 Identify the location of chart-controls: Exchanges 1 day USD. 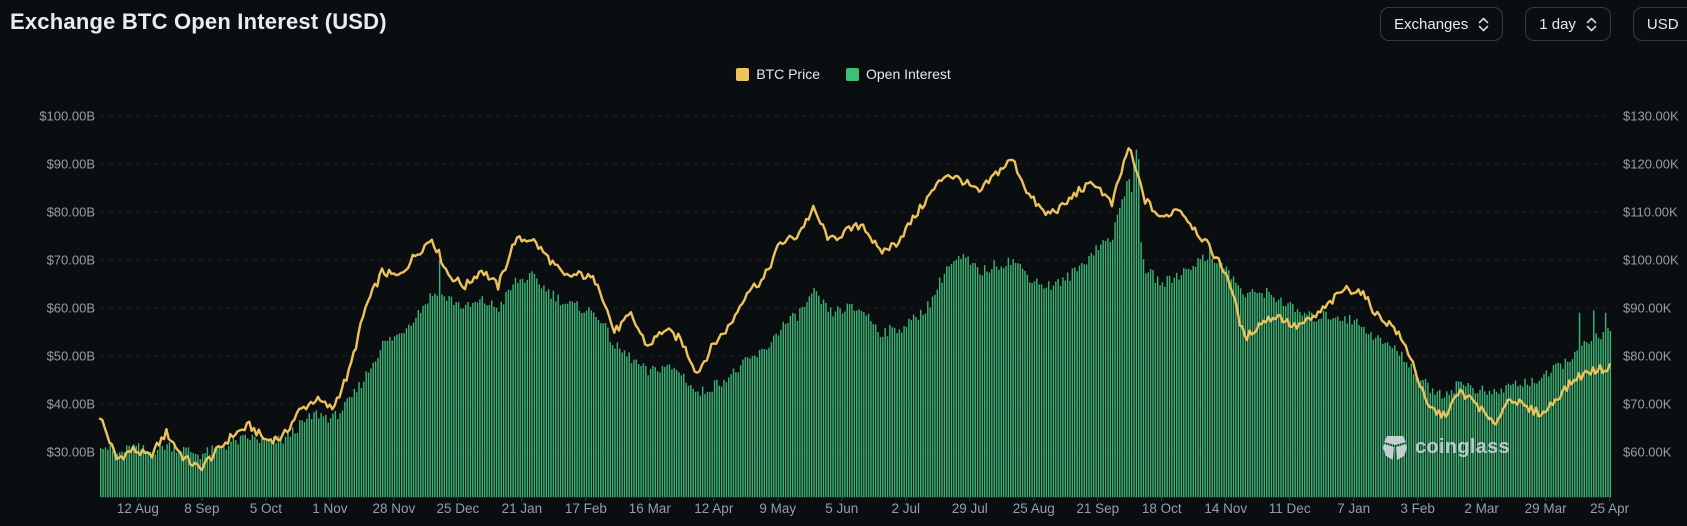
(1533, 24).